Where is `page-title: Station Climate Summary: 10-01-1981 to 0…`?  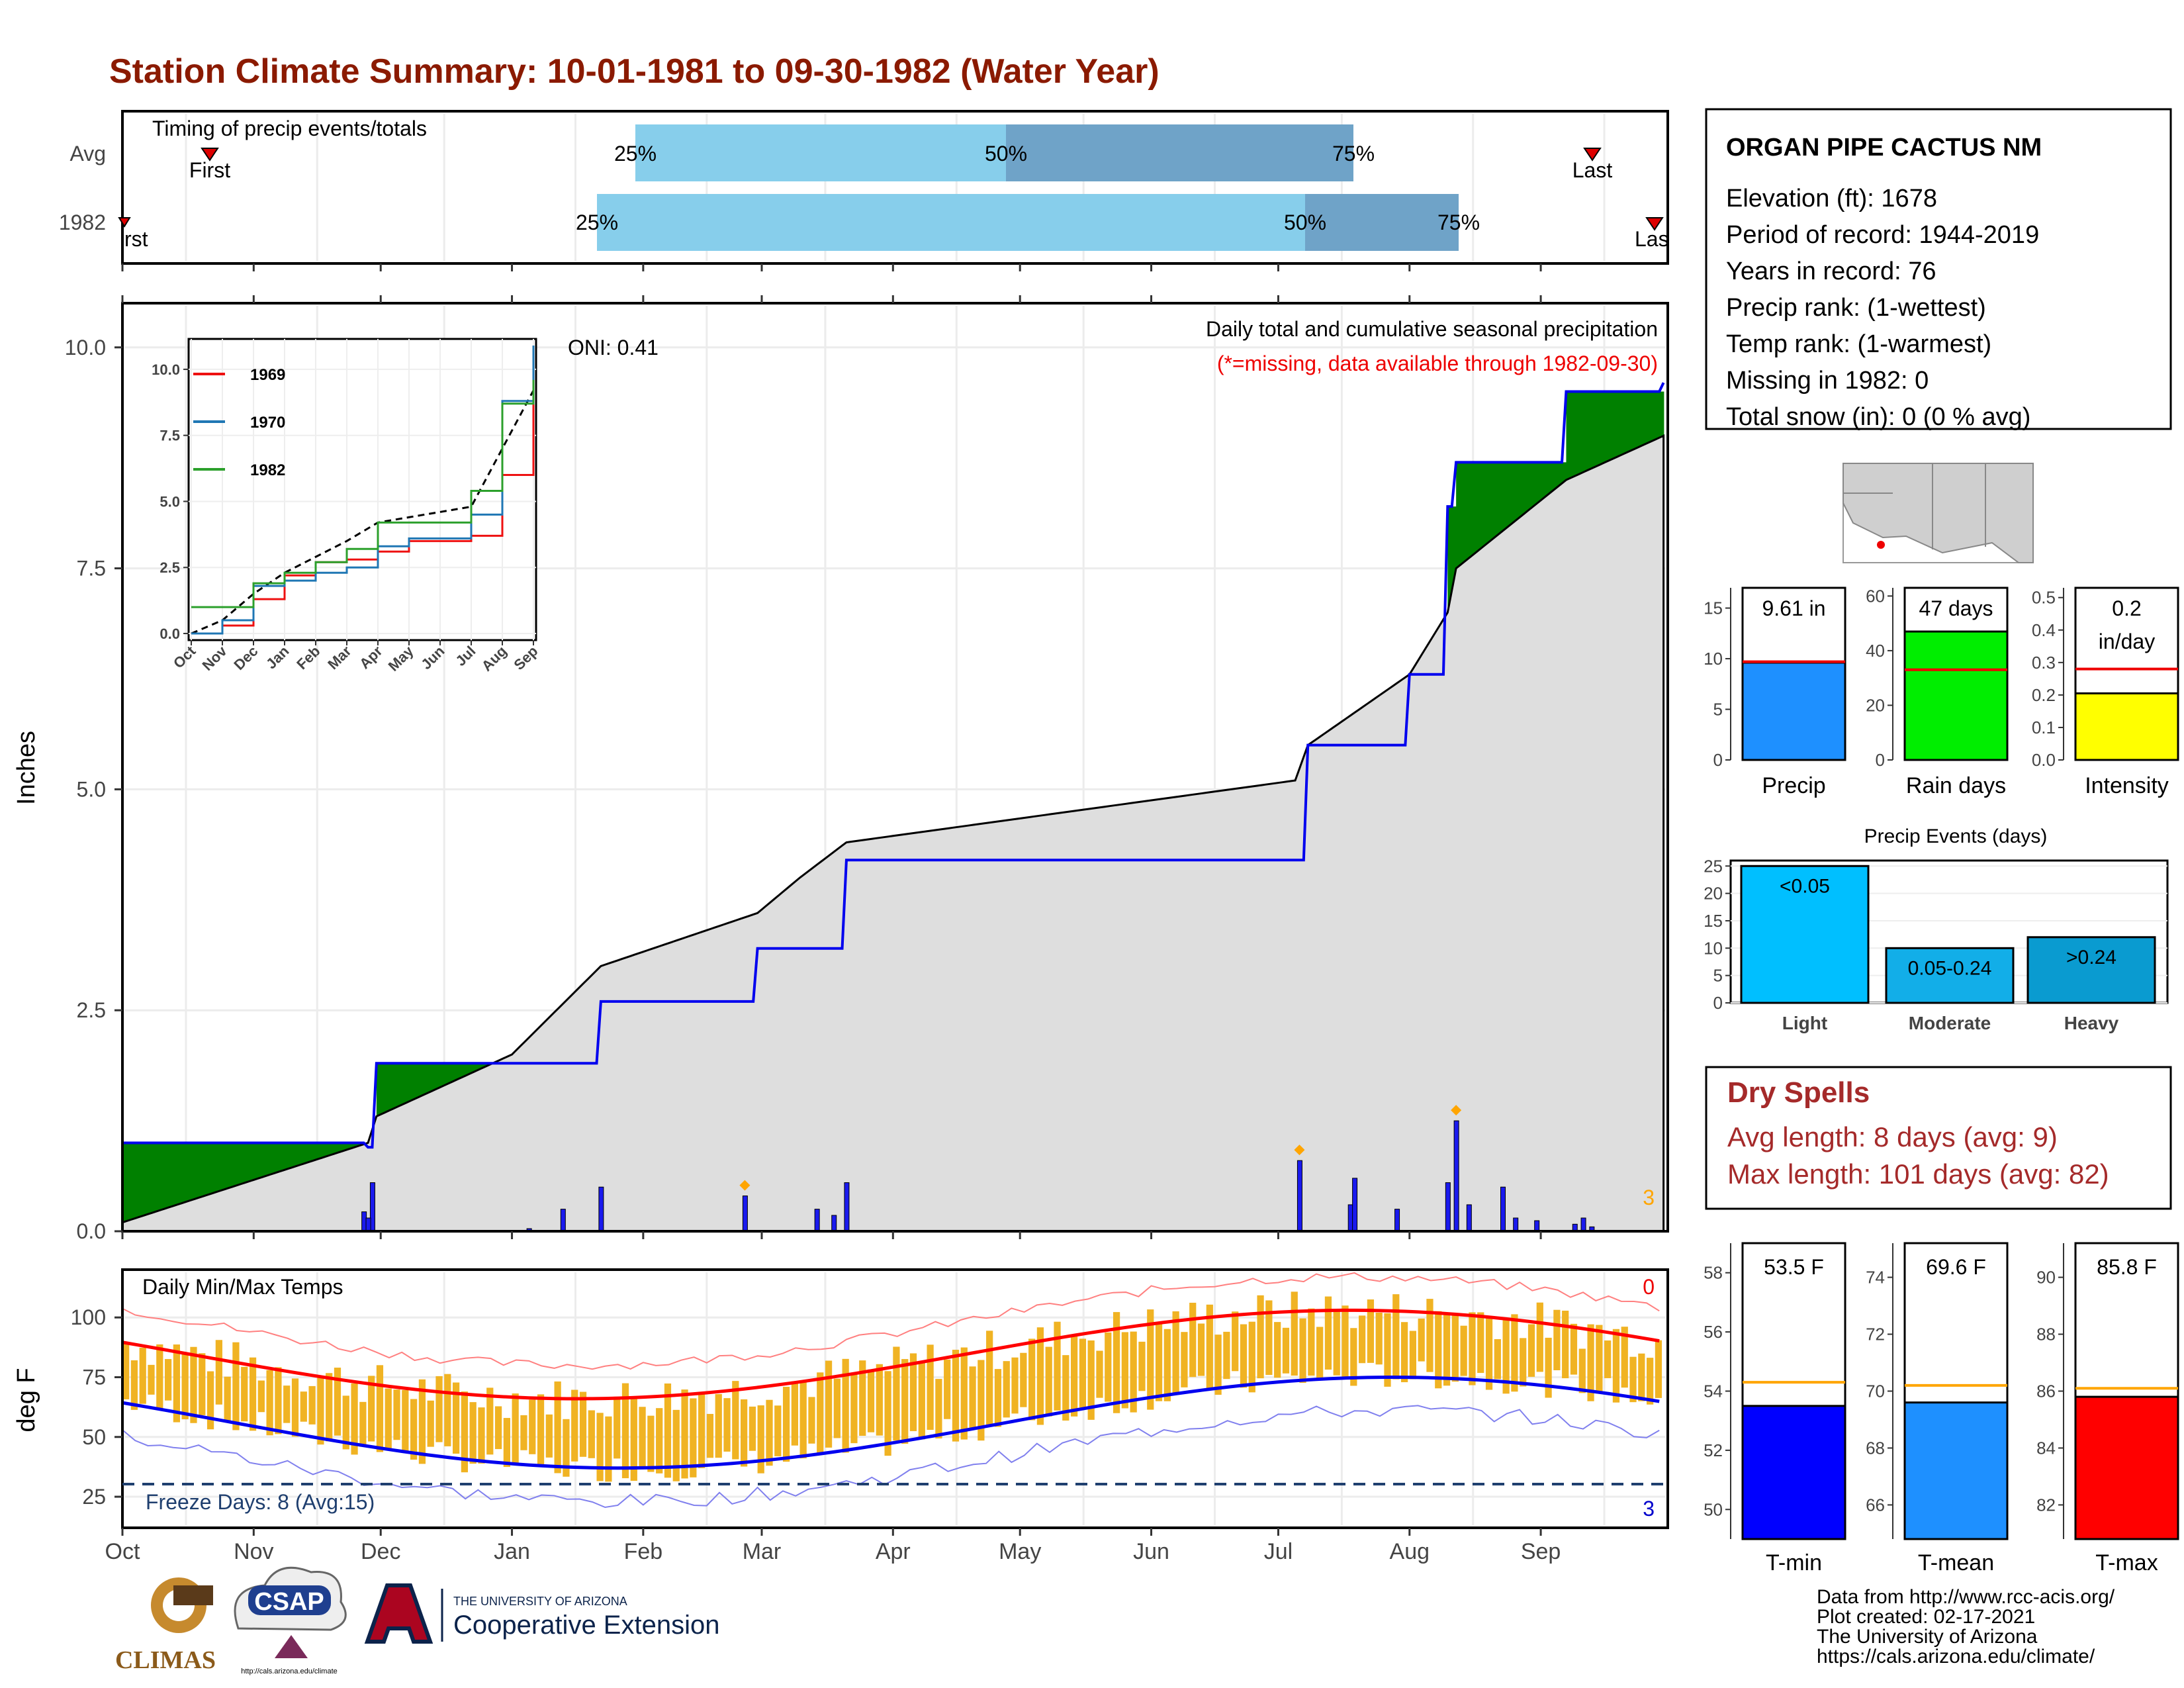
page-title: Station Climate Summary: 10-01-1981 to 0… is located at coordinates (634, 71).